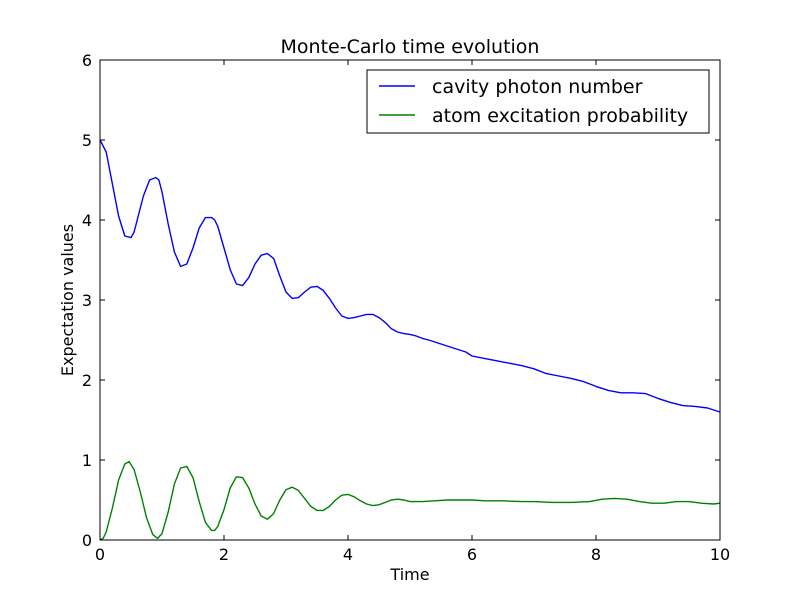 The width and height of the screenshot is (800, 600). I want to click on x-tick-label: 10, so click(720, 554).